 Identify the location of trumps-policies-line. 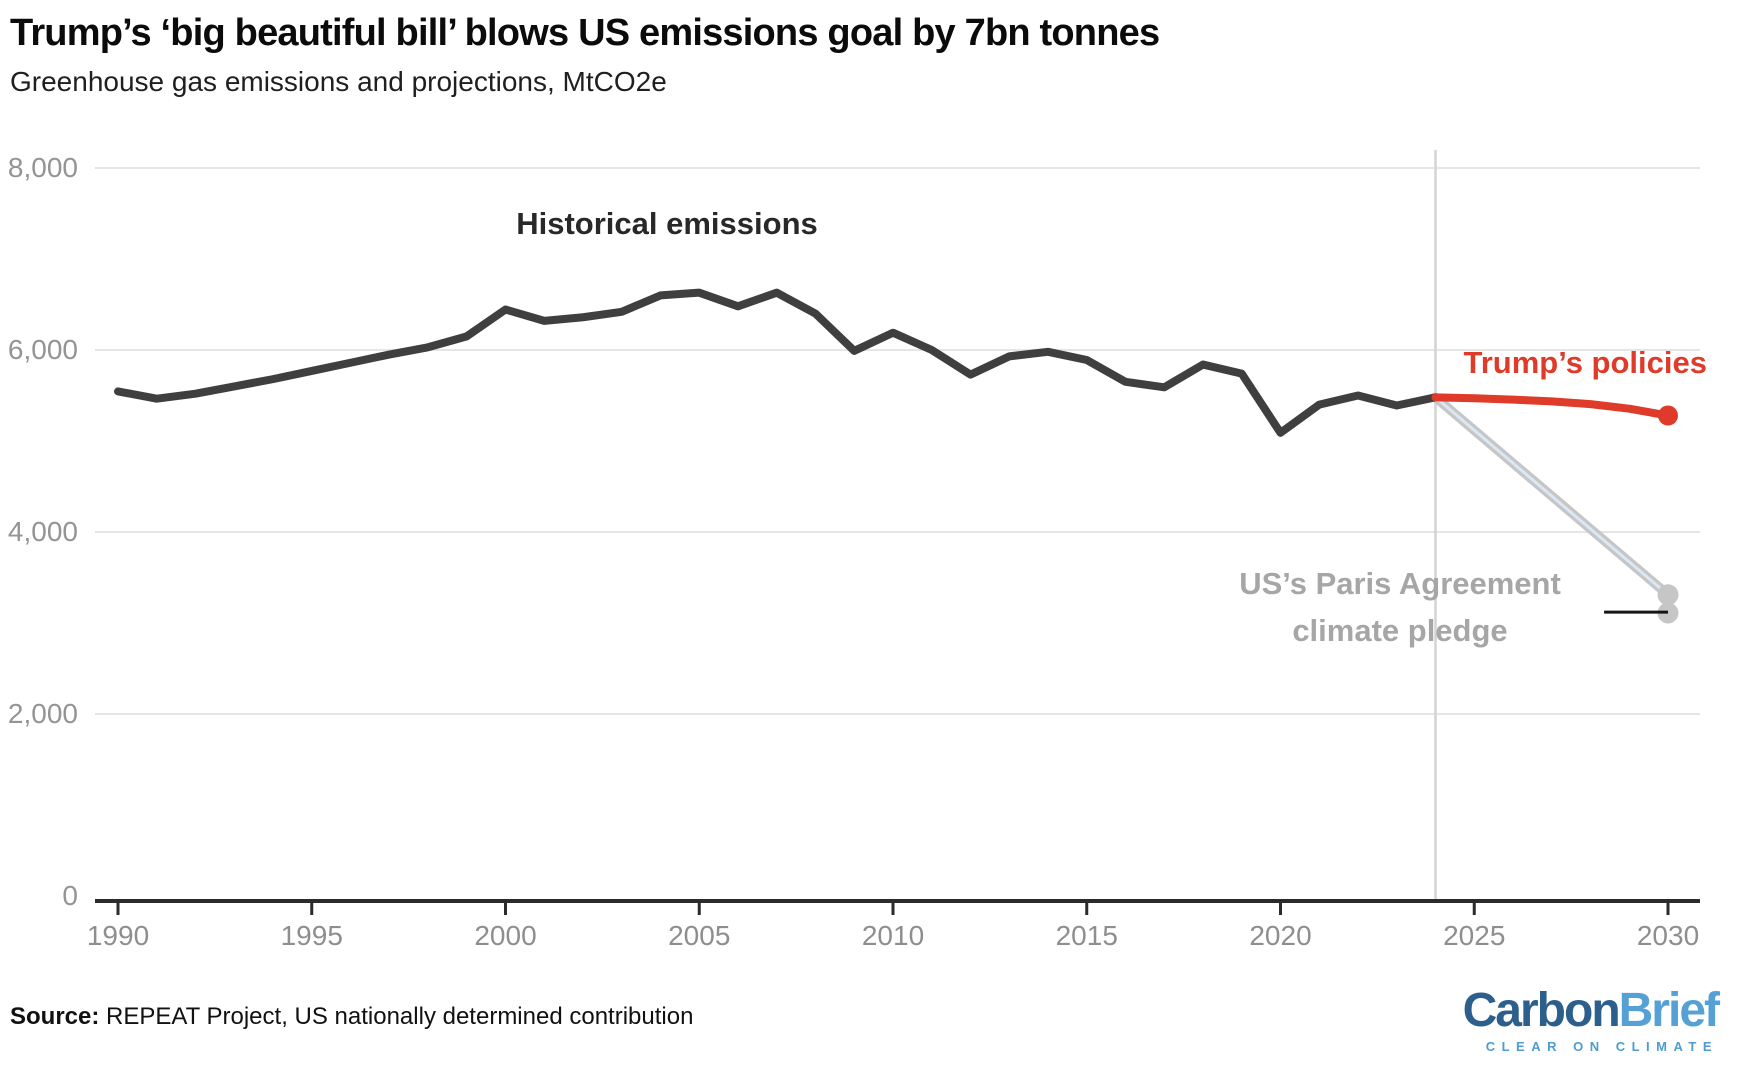
(1551, 406).